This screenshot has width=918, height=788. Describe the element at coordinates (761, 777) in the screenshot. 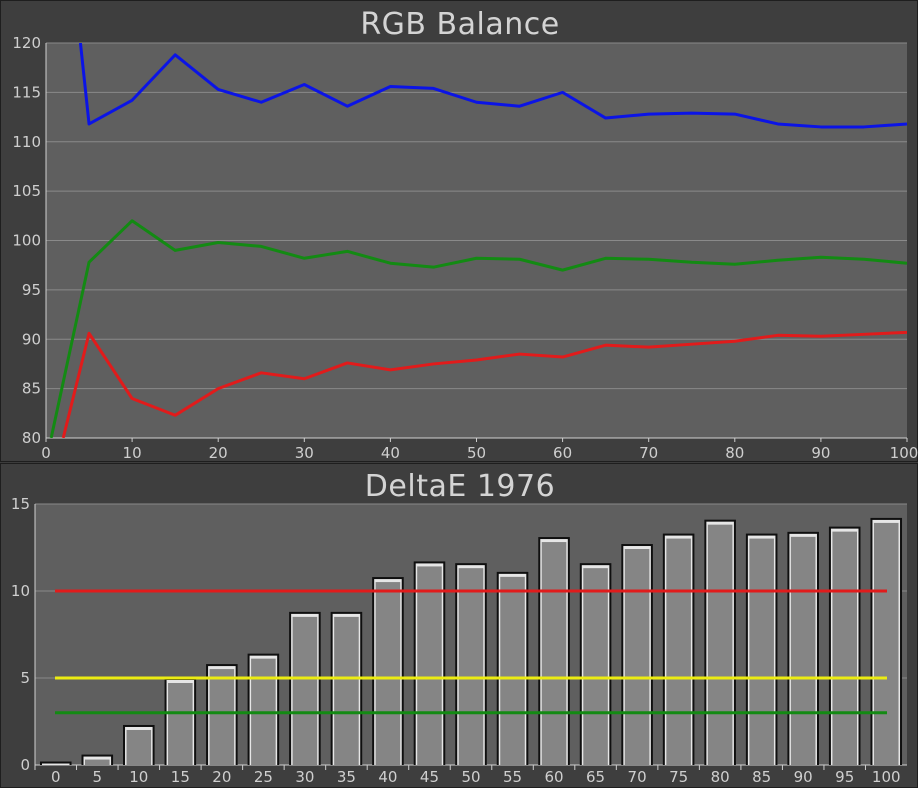

I see `deltae-x-tick-label: 85` at that location.